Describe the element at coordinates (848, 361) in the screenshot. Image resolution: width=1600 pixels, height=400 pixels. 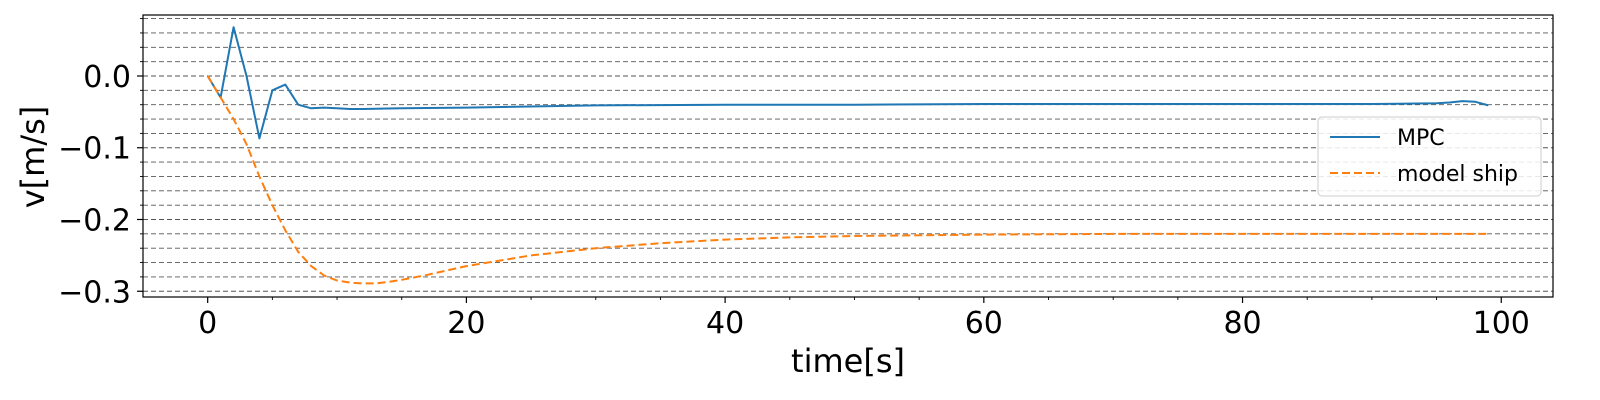
I see `x-axis-label: time[s]` at that location.